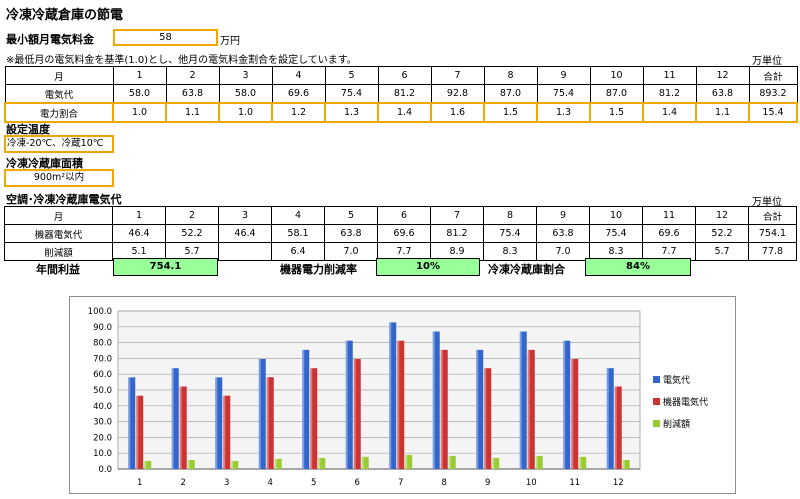 This screenshot has width=800, height=499. I want to click on y-tick-label: 80.0, so click(102, 344).